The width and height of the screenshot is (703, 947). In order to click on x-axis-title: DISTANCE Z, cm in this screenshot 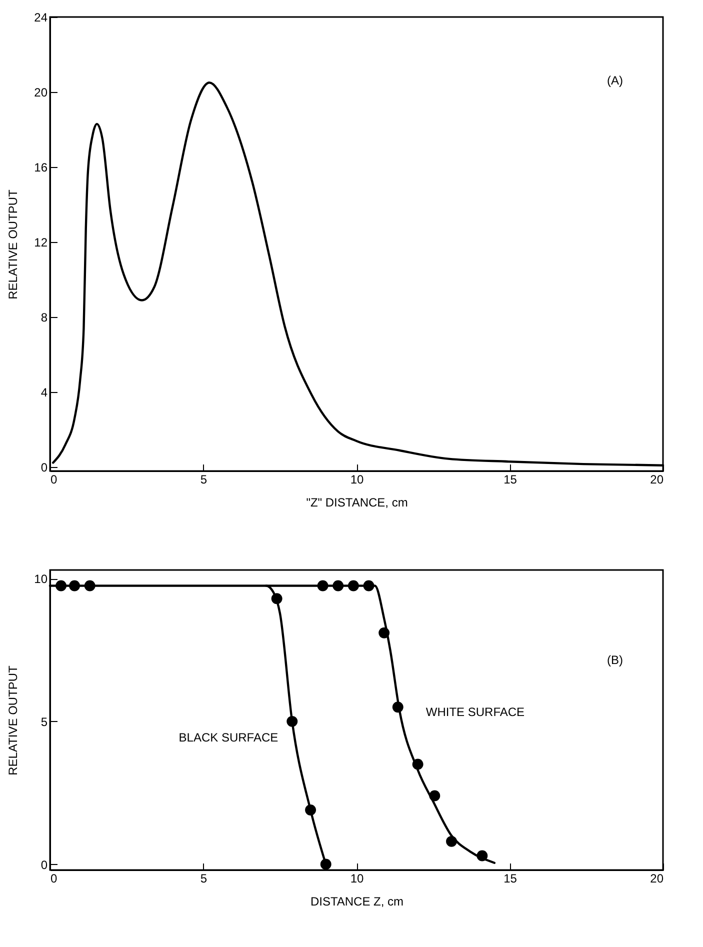, I will do `click(357, 901)`.